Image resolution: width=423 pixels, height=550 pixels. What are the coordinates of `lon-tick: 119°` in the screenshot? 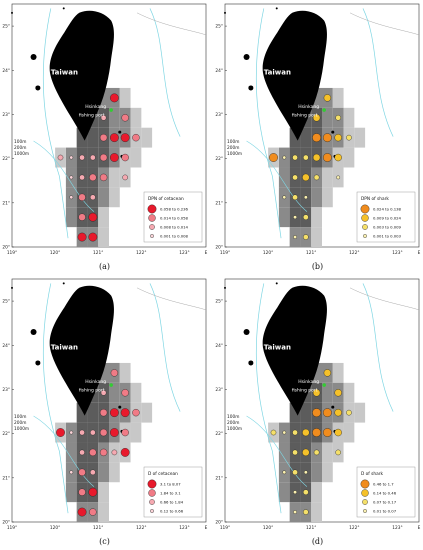 It's located at (12, 253).